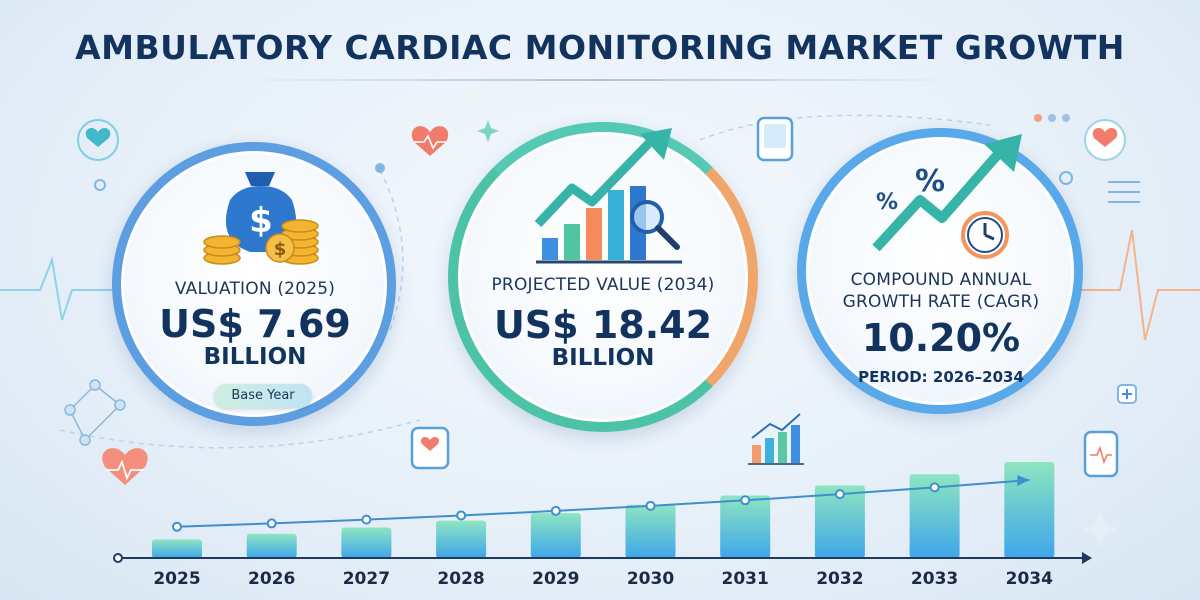 This screenshot has height=600, width=1200. What do you see at coordinates (603, 358) in the screenshot?
I see `projected-unit: BILLION` at bounding box center [603, 358].